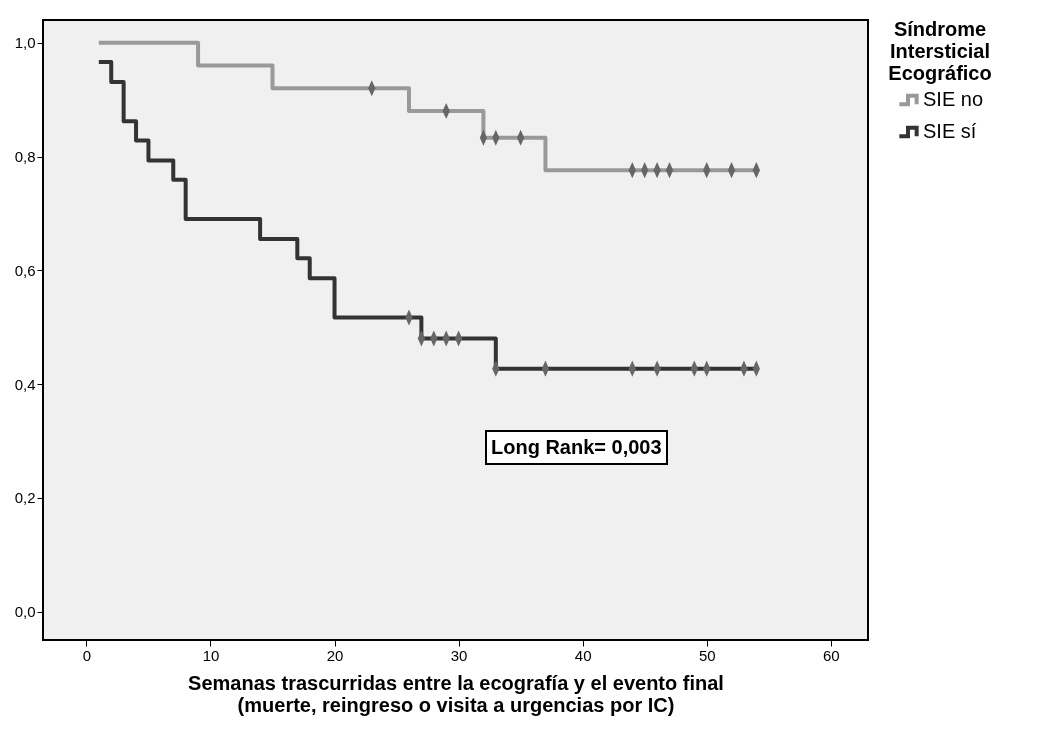  What do you see at coordinates (87, 655) in the screenshot?
I see `x-tick-label: 0` at bounding box center [87, 655].